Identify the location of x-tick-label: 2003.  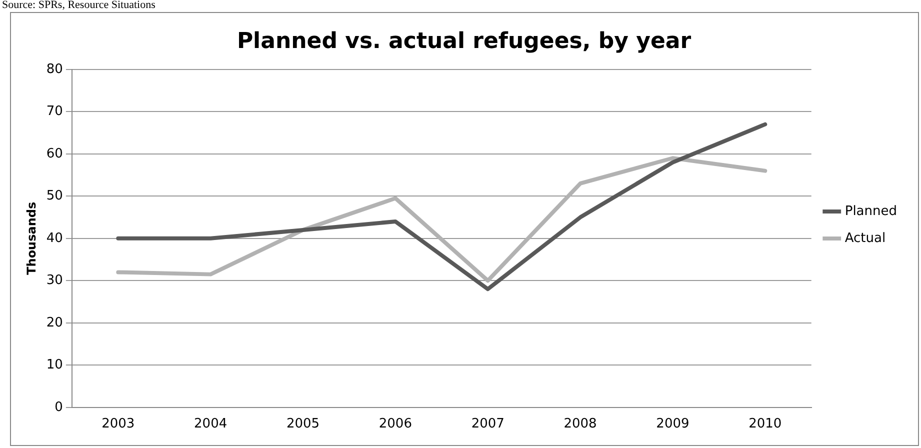
(118, 424).